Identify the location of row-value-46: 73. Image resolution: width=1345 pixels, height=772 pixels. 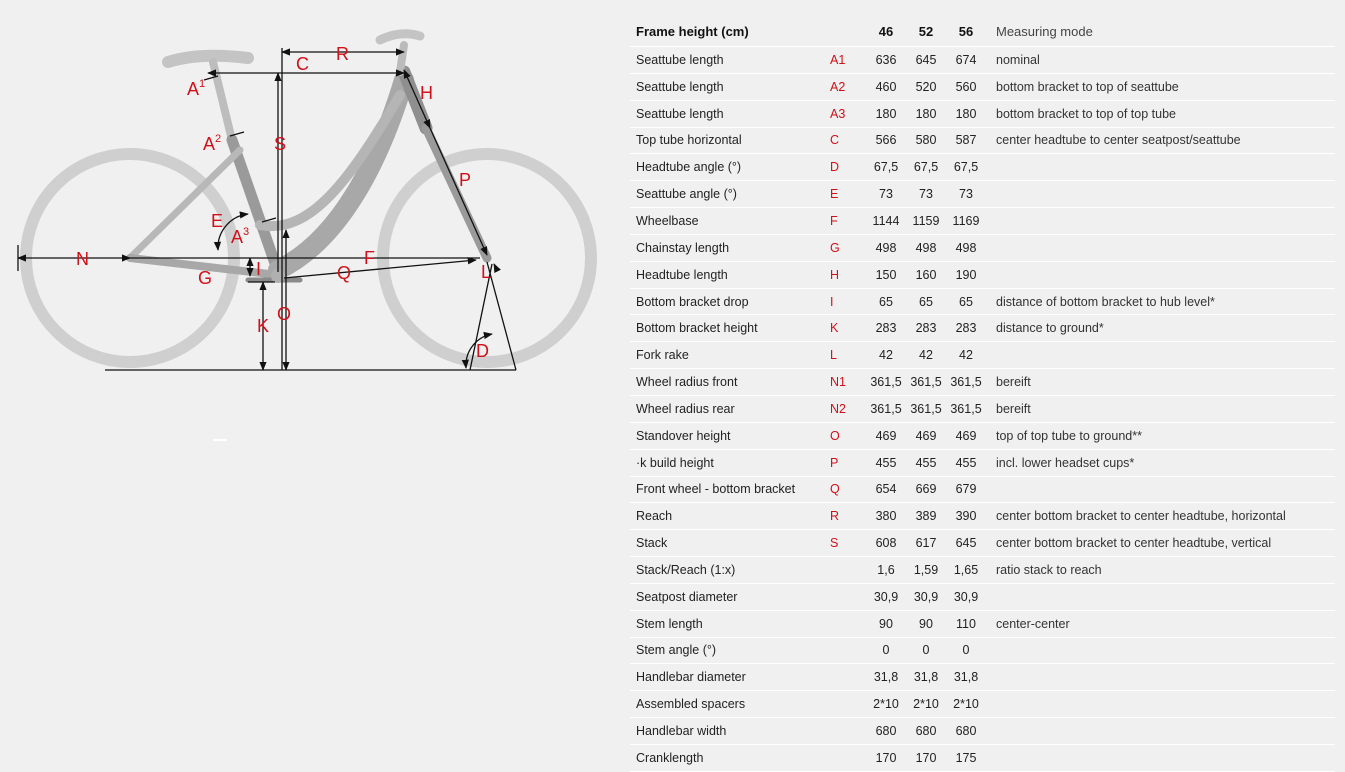
(886, 194).